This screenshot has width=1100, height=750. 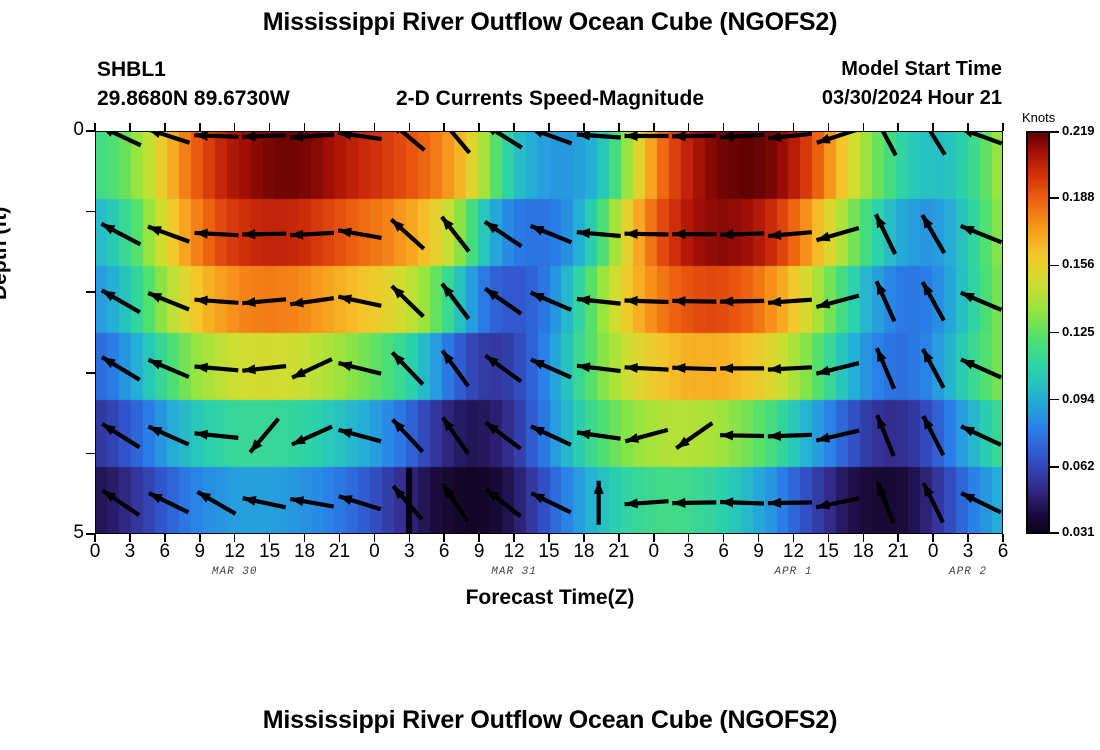 What do you see at coordinates (131, 69) in the screenshot?
I see `station-id-label: SHBL1` at bounding box center [131, 69].